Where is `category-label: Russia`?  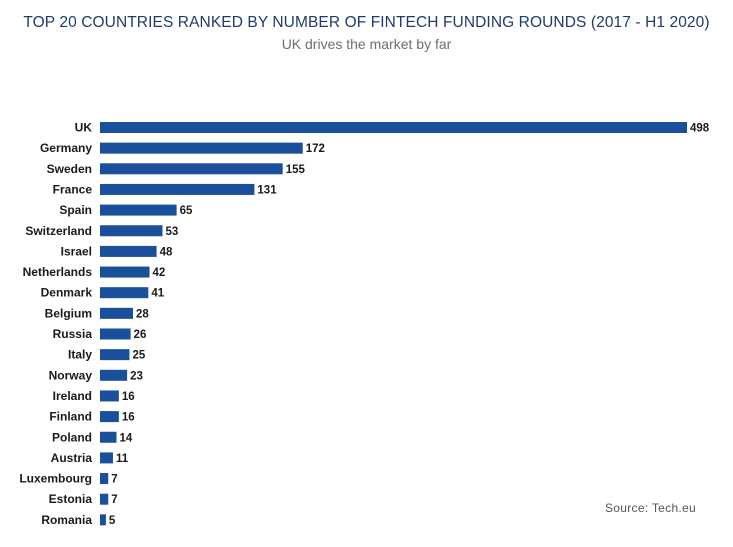 category-label: Russia is located at coordinates (73, 334).